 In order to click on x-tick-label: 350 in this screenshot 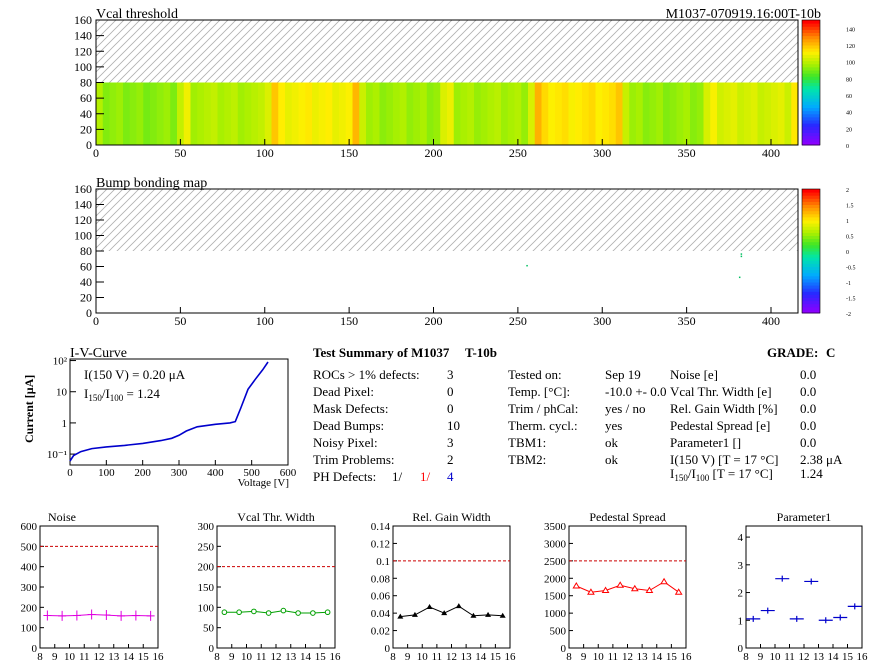, I will do `click(687, 321)`.